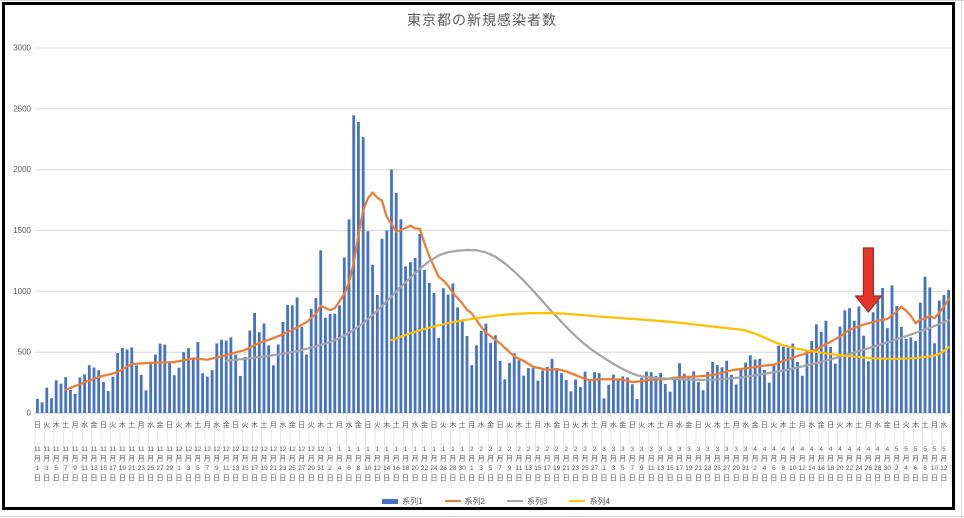 The height and width of the screenshot is (518, 964). Describe the element at coordinates (527, 501) in the screenshot. I see `legend-item-系列3: 系列3` at that location.